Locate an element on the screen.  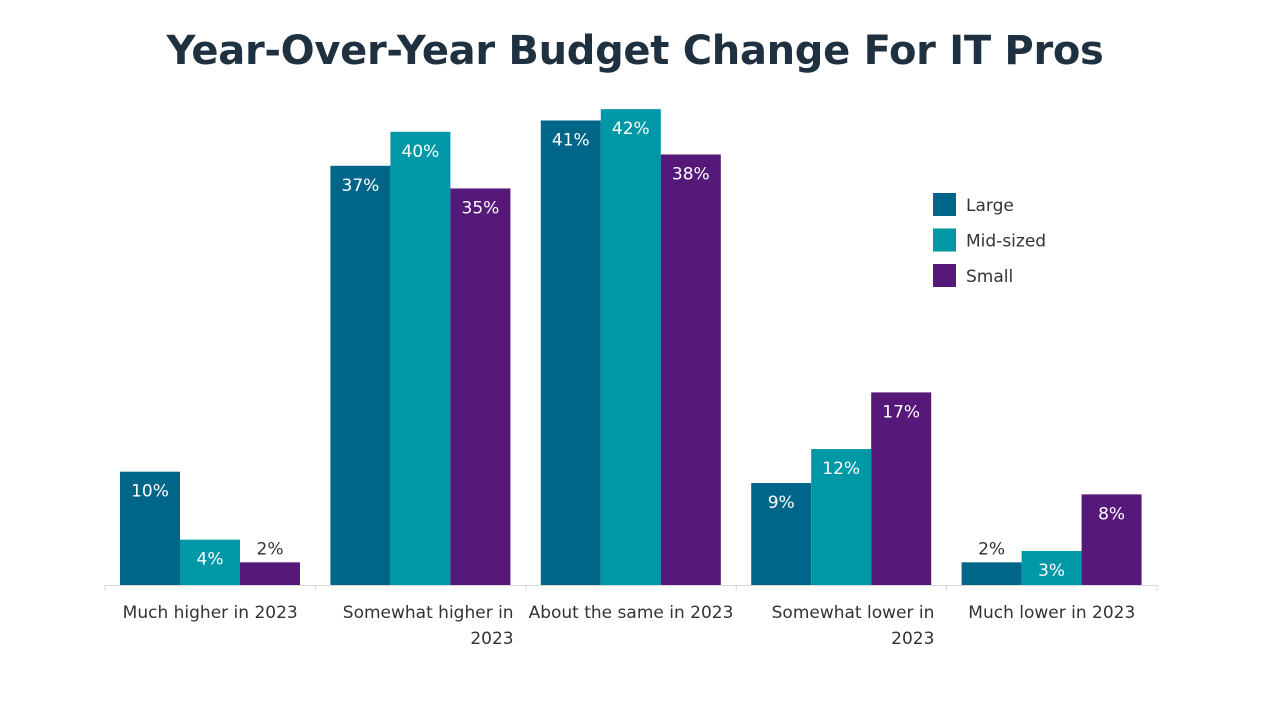
chart-title: Year-Over-Year Budget Change For IT Pros is located at coordinates (635, 51).